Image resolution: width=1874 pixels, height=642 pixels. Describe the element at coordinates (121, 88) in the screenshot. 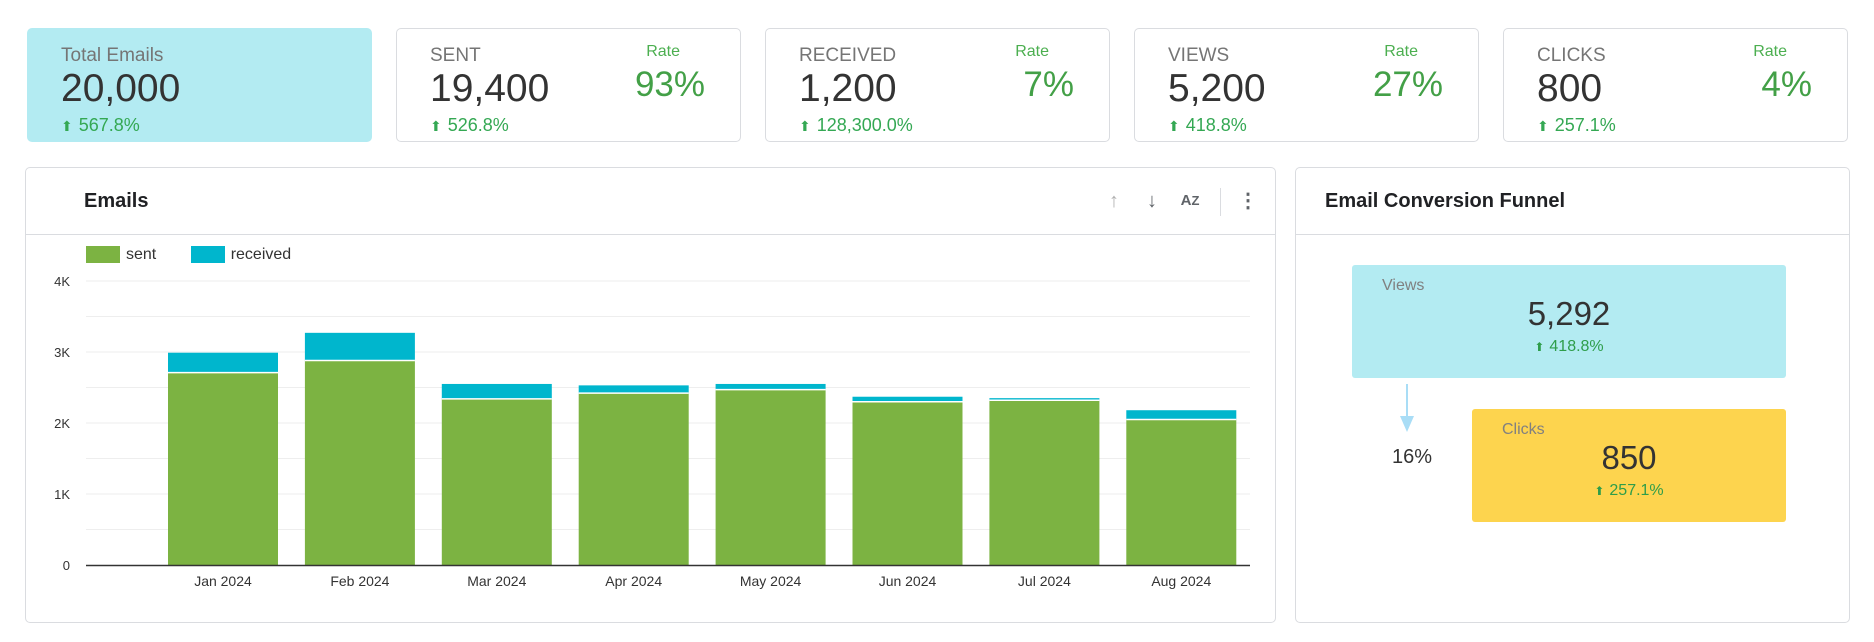

I see `kpi-value: 20,000` at that location.